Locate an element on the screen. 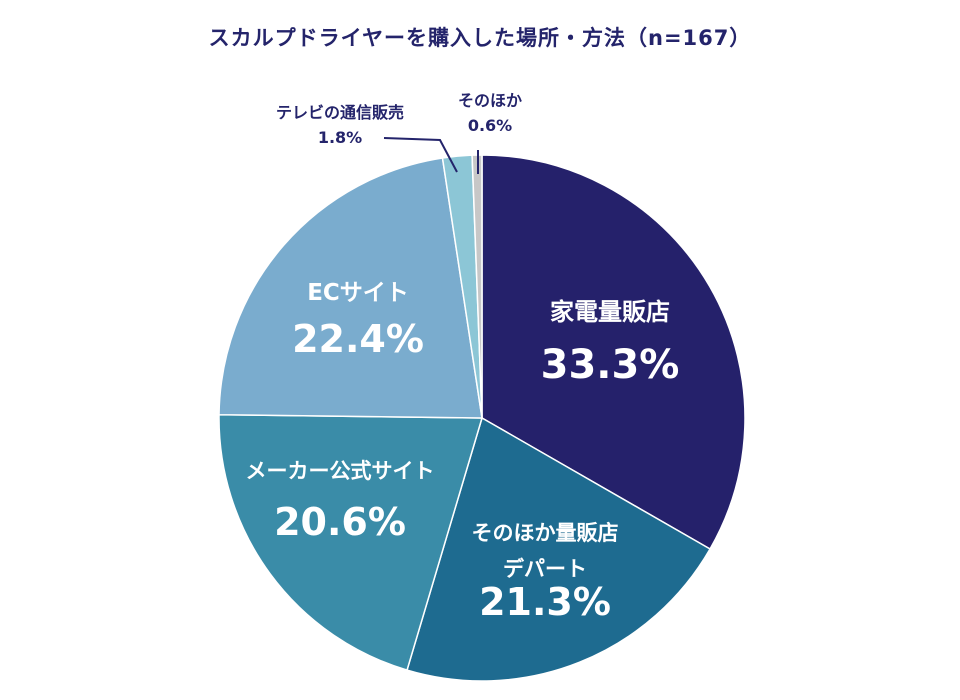 This screenshot has width=960, height=700. slice-label-4: テレビの通信販売 is located at coordinates (340, 112).